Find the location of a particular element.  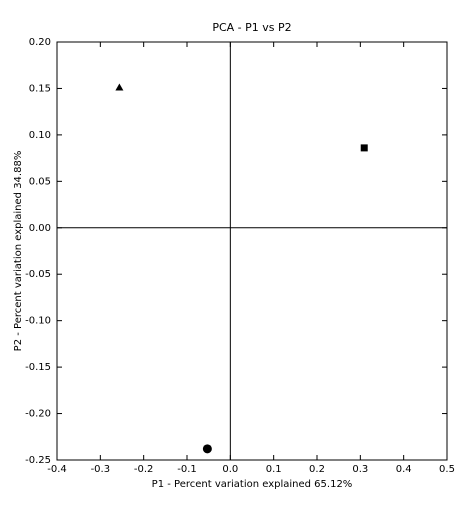

x-tick-label: -0.4 is located at coordinates (57, 469).